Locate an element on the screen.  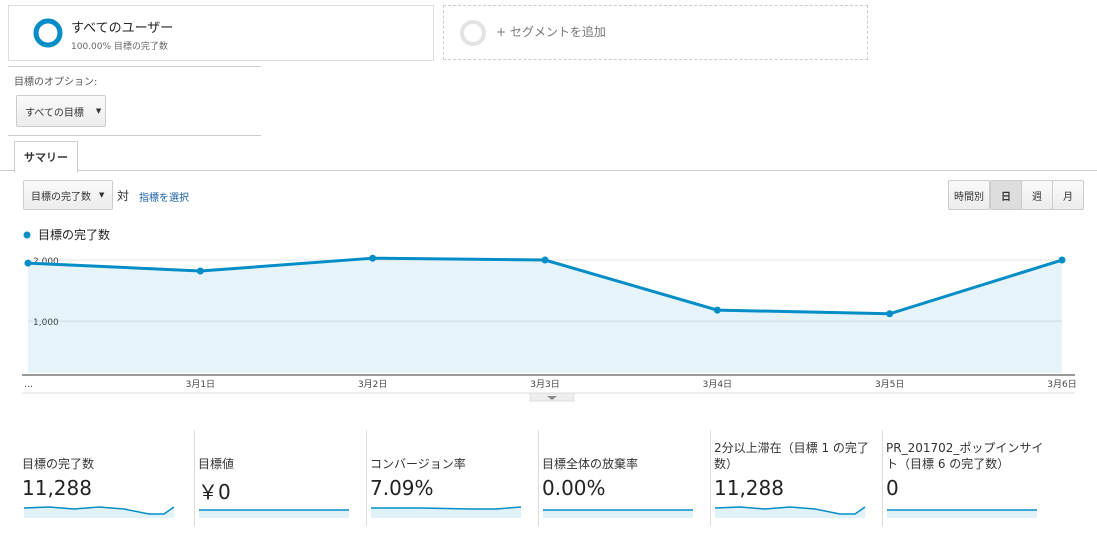
granularity-button: 月 is located at coordinates (1068, 195).